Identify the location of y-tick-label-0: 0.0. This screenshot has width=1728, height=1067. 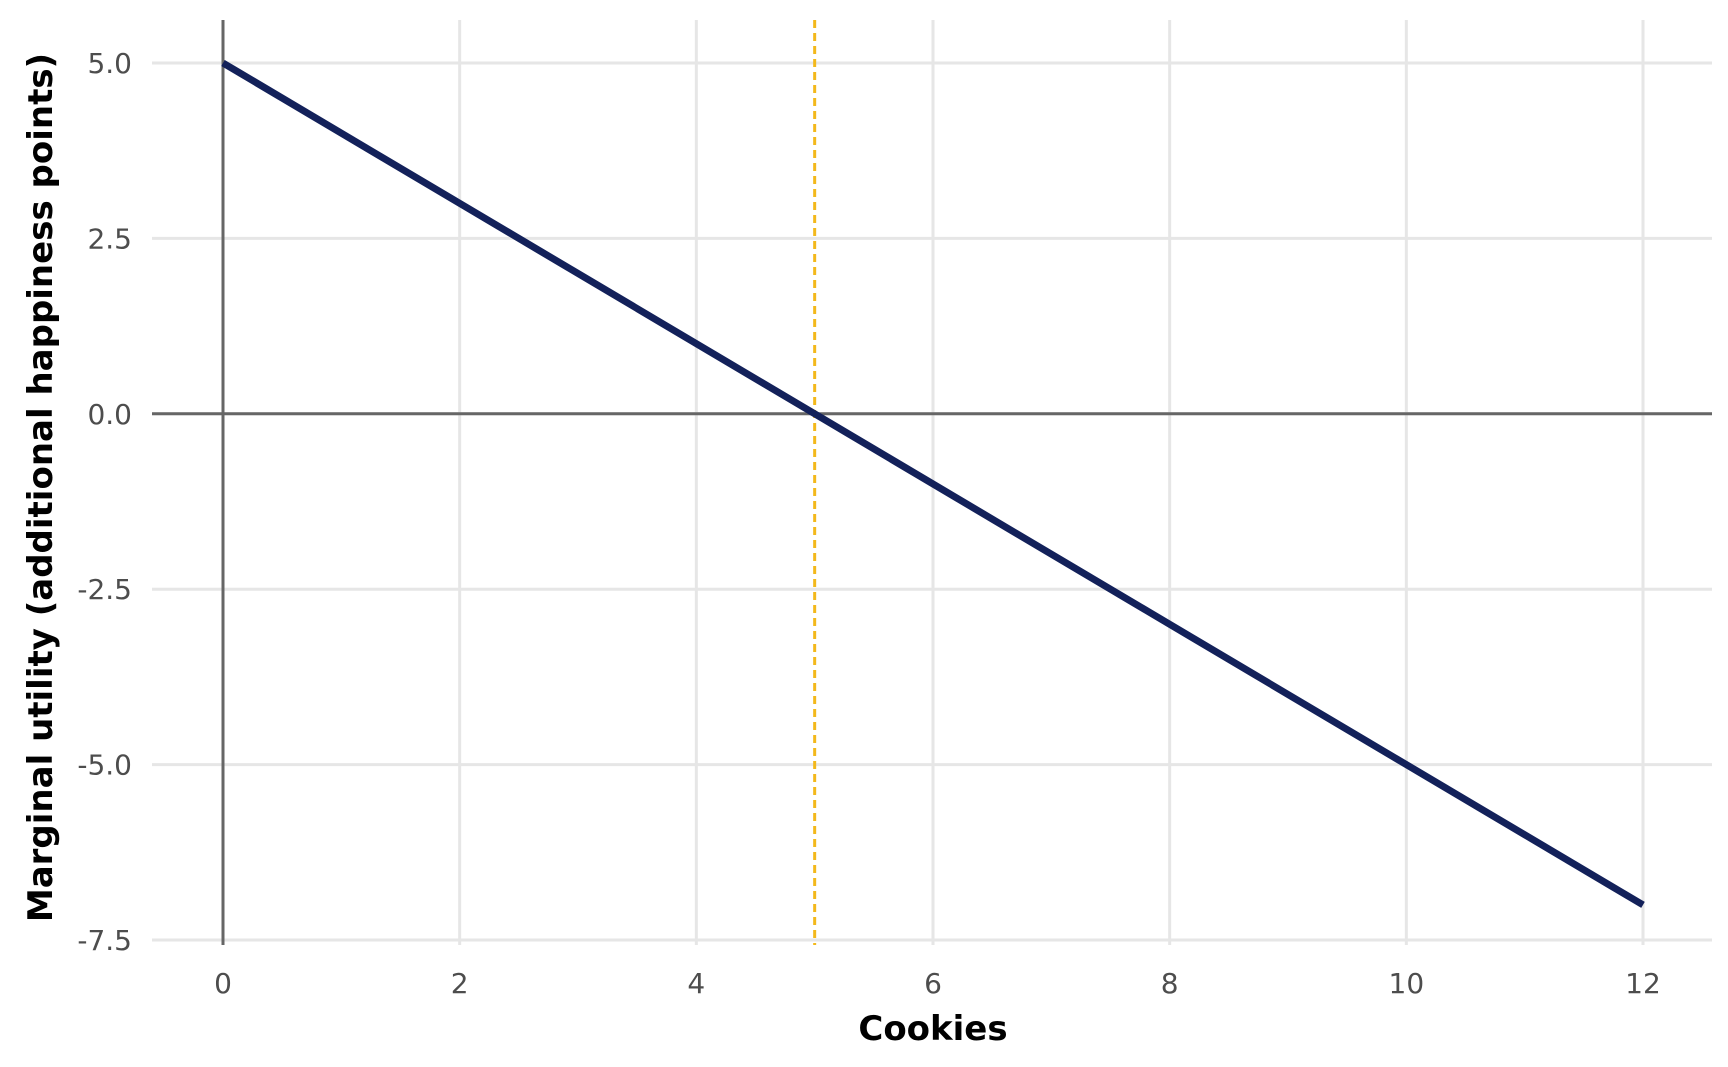
(109, 414).